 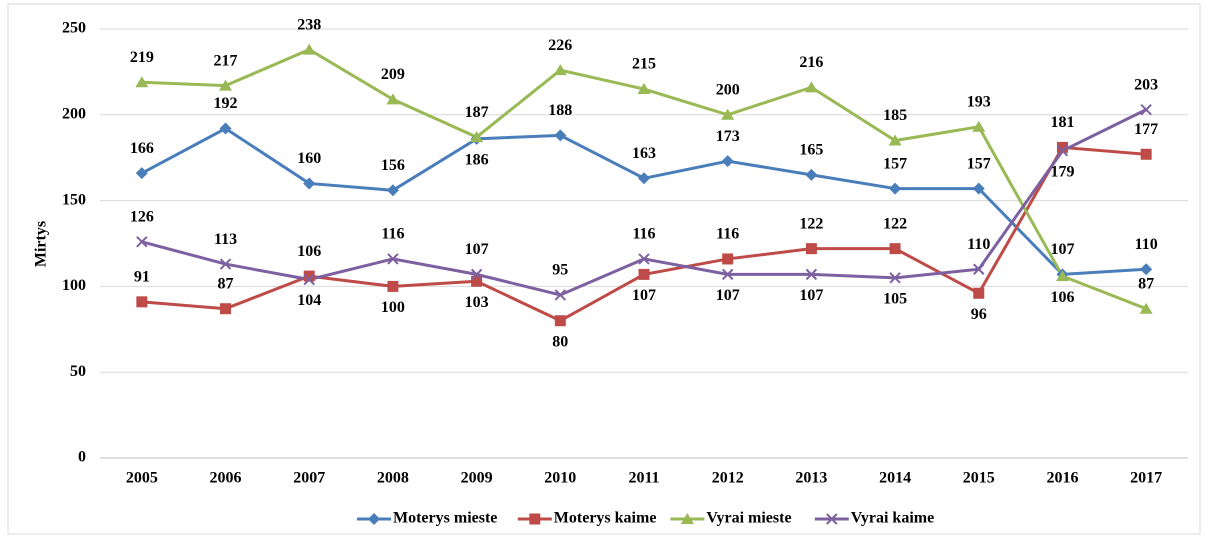 I want to click on data-label: 226, so click(x=560, y=45).